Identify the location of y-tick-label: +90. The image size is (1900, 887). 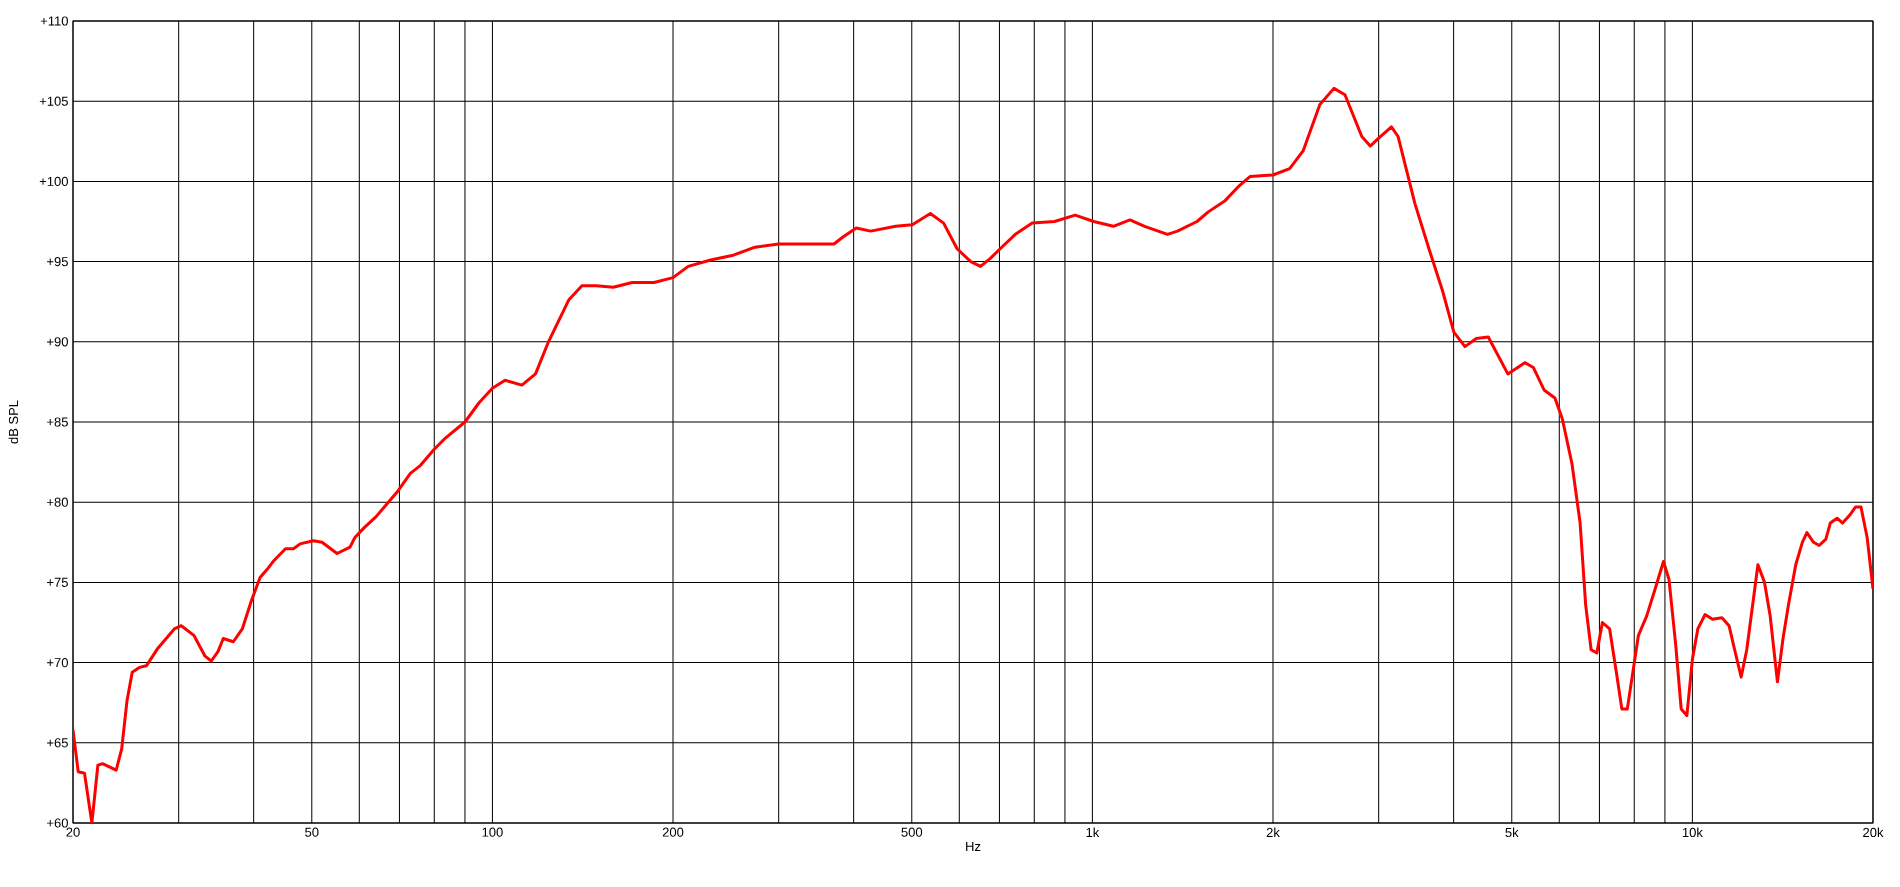
(57, 342).